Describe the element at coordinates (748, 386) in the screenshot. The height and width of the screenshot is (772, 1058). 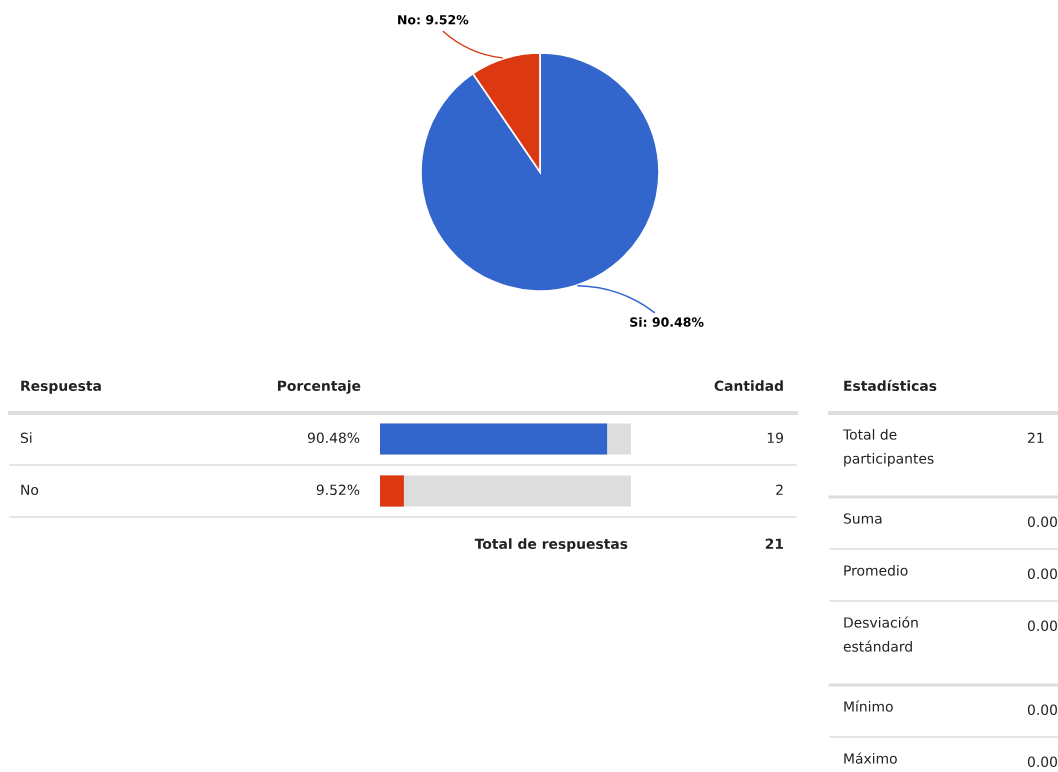
I see `text: Cantidad` at that location.